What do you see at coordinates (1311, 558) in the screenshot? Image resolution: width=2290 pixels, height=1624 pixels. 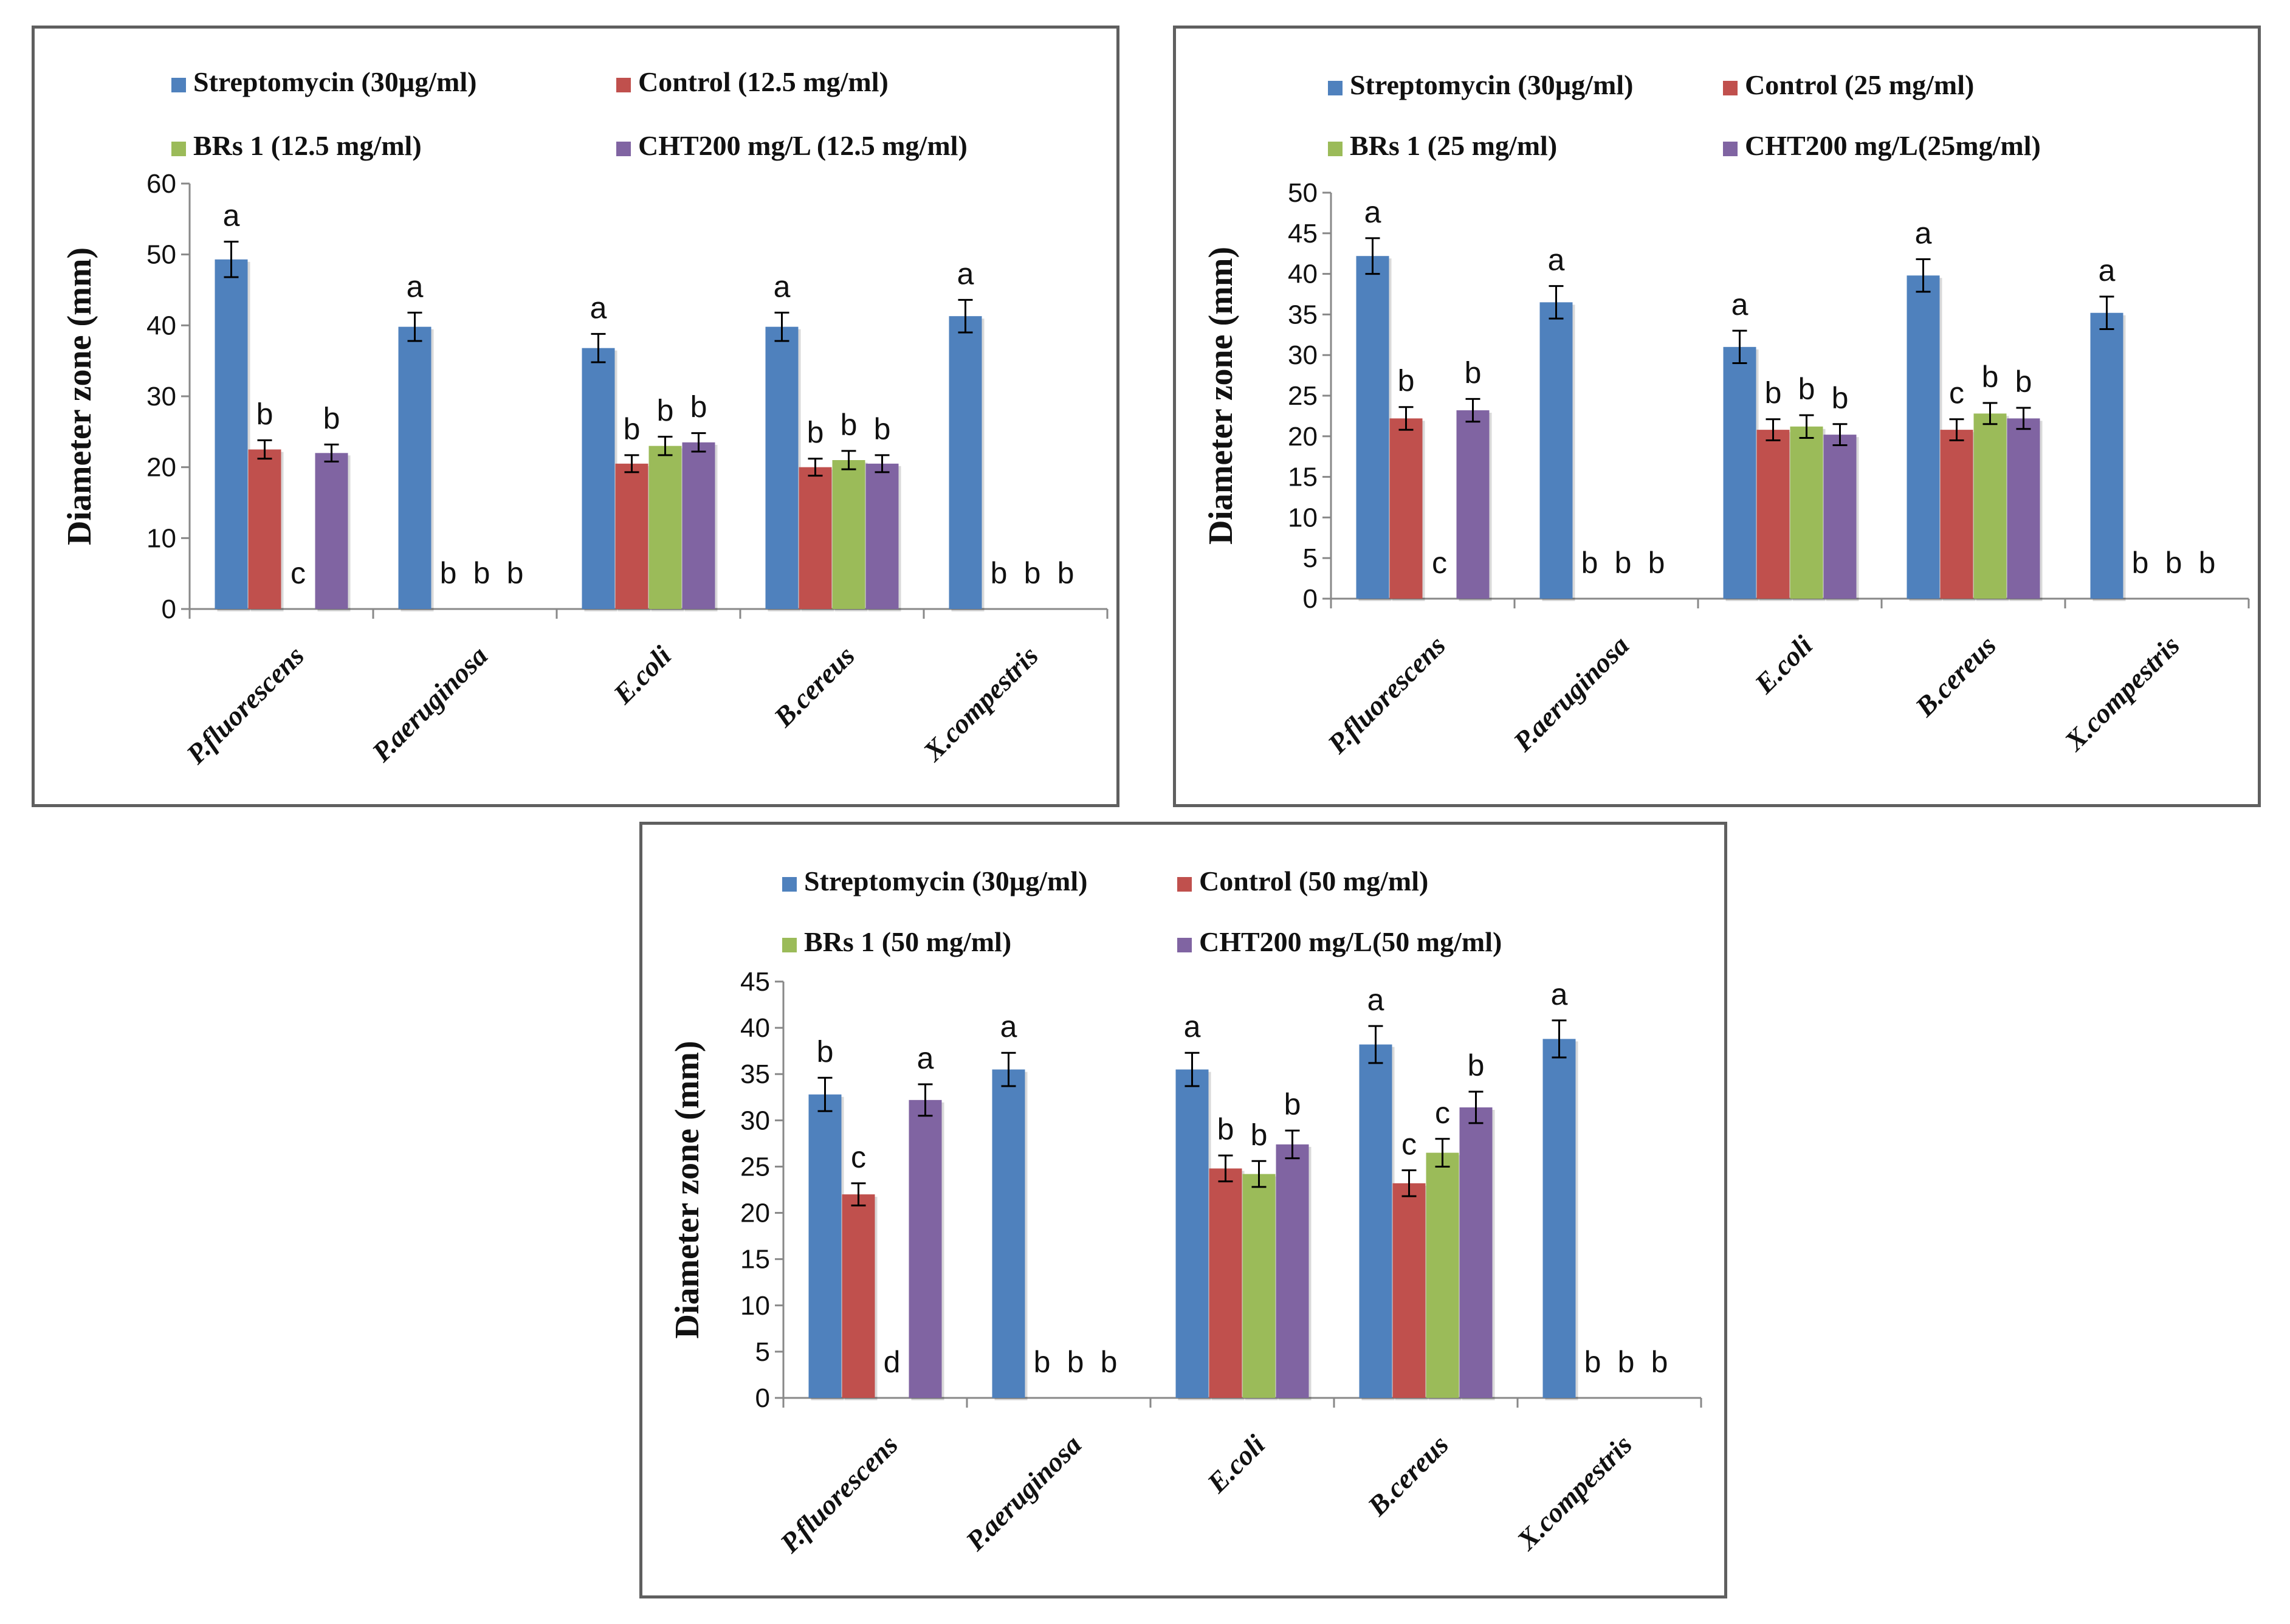 I see `y-tick-label: 5` at bounding box center [1311, 558].